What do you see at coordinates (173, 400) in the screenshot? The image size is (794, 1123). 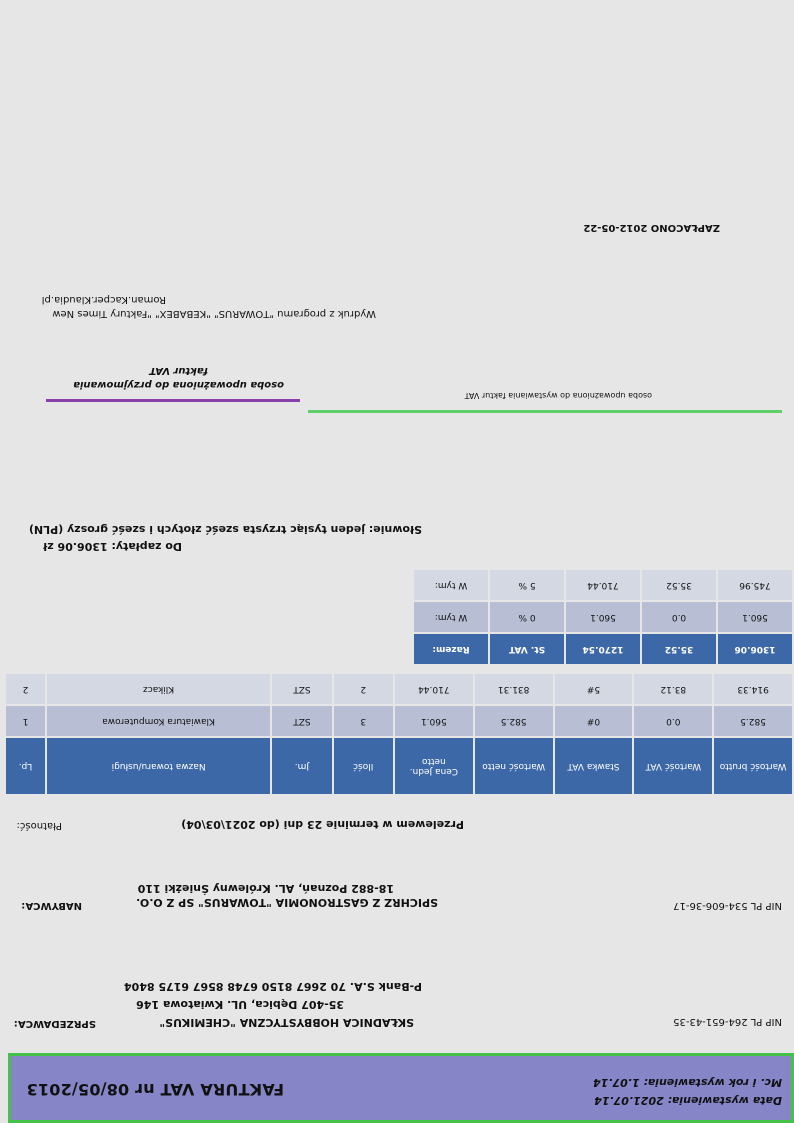 I see `receiver-signature-line` at bounding box center [173, 400].